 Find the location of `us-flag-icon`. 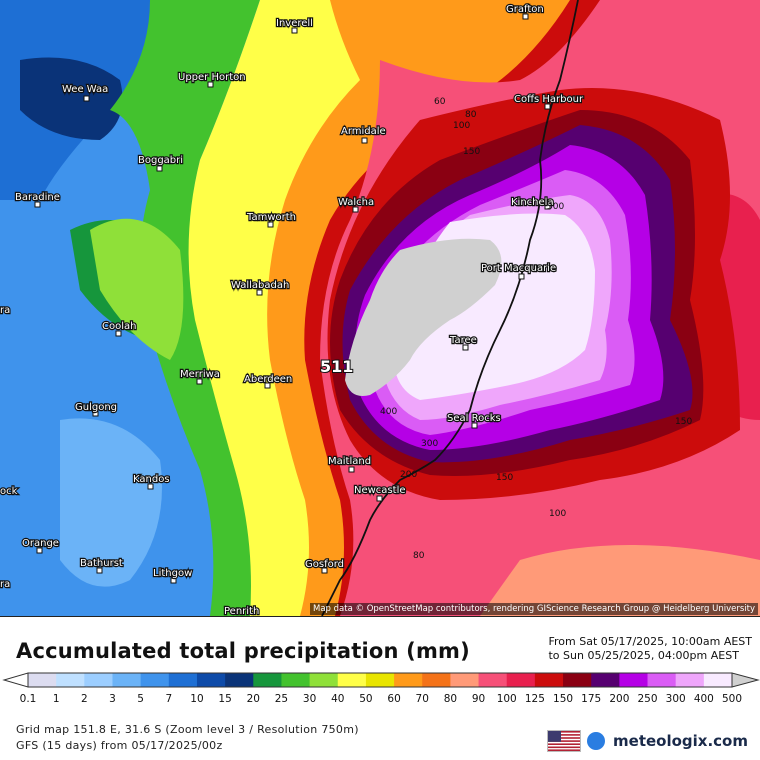

us-flag-icon is located at coordinates (564, 741).